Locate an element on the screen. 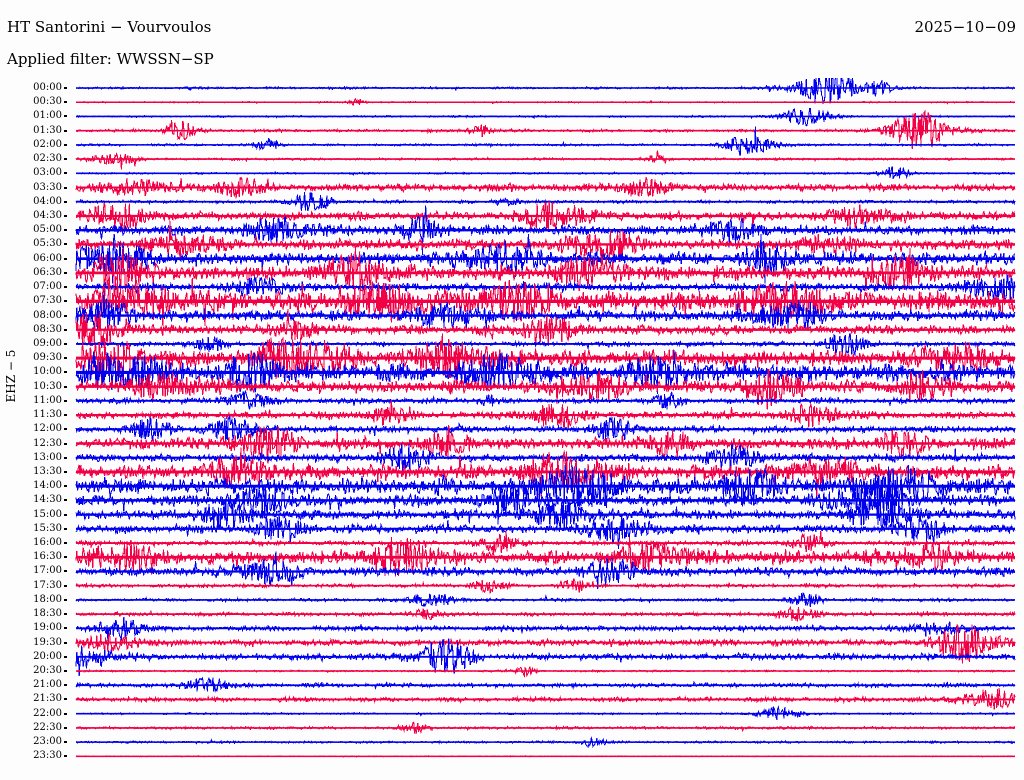 This screenshot has width=1024, height=780. time-label: 09:00 is located at coordinates (47, 343).